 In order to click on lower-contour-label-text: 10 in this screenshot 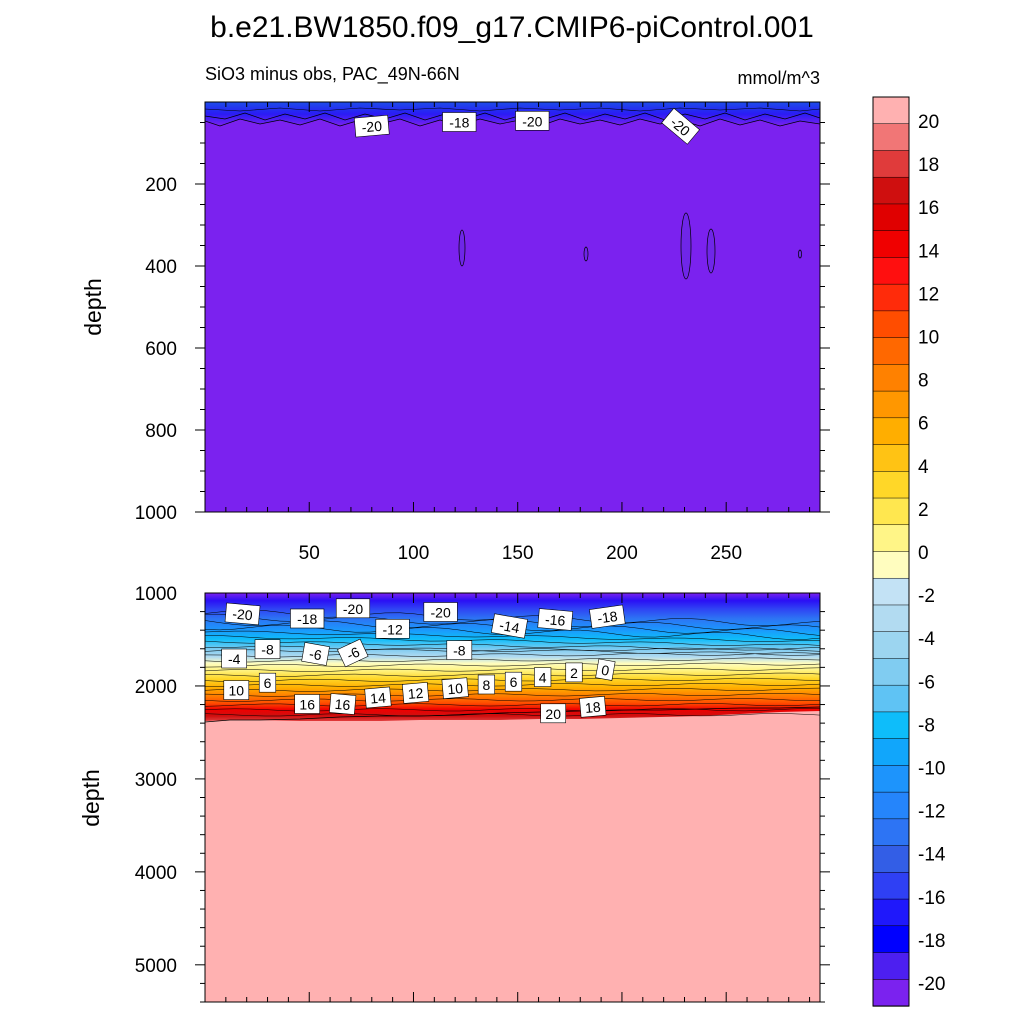, I will do `click(237, 691)`.